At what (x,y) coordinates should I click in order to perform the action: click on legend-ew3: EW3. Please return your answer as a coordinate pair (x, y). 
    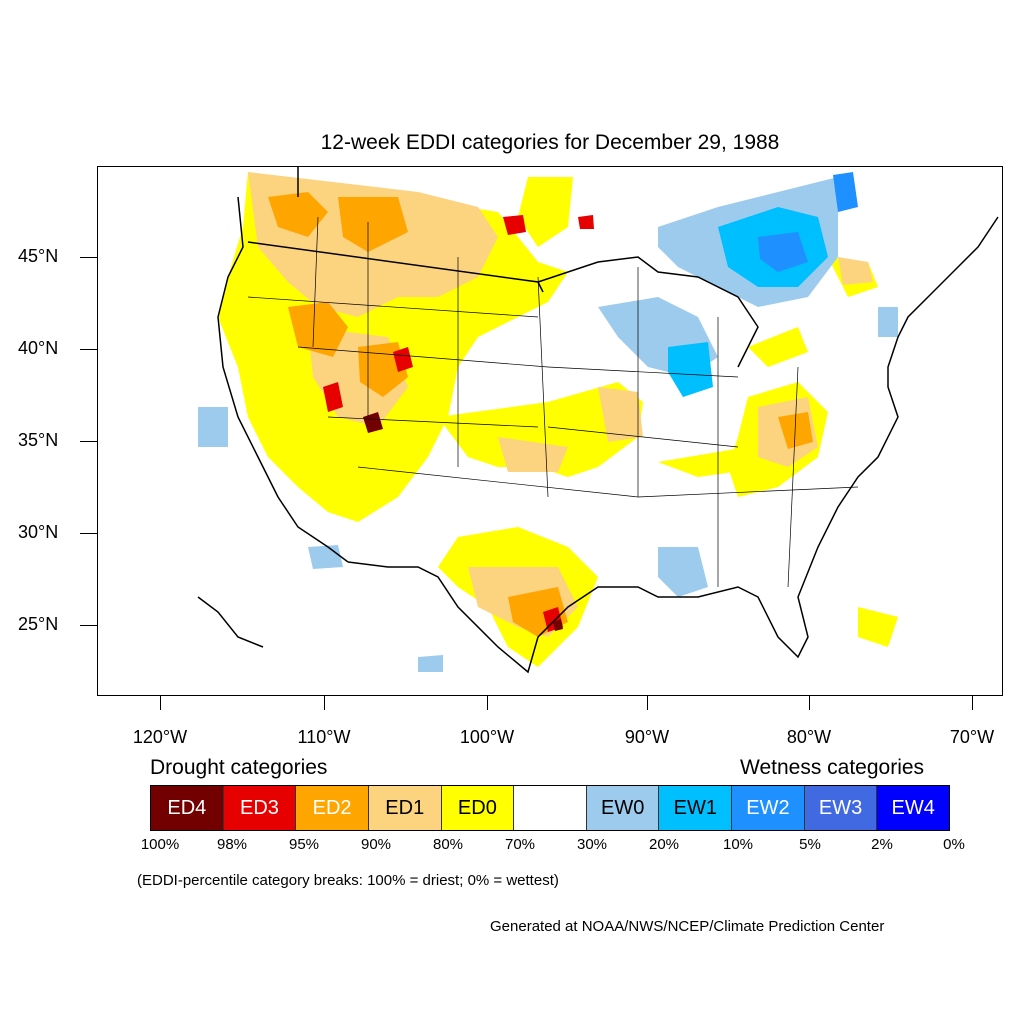
    Looking at the image, I should click on (841, 808).